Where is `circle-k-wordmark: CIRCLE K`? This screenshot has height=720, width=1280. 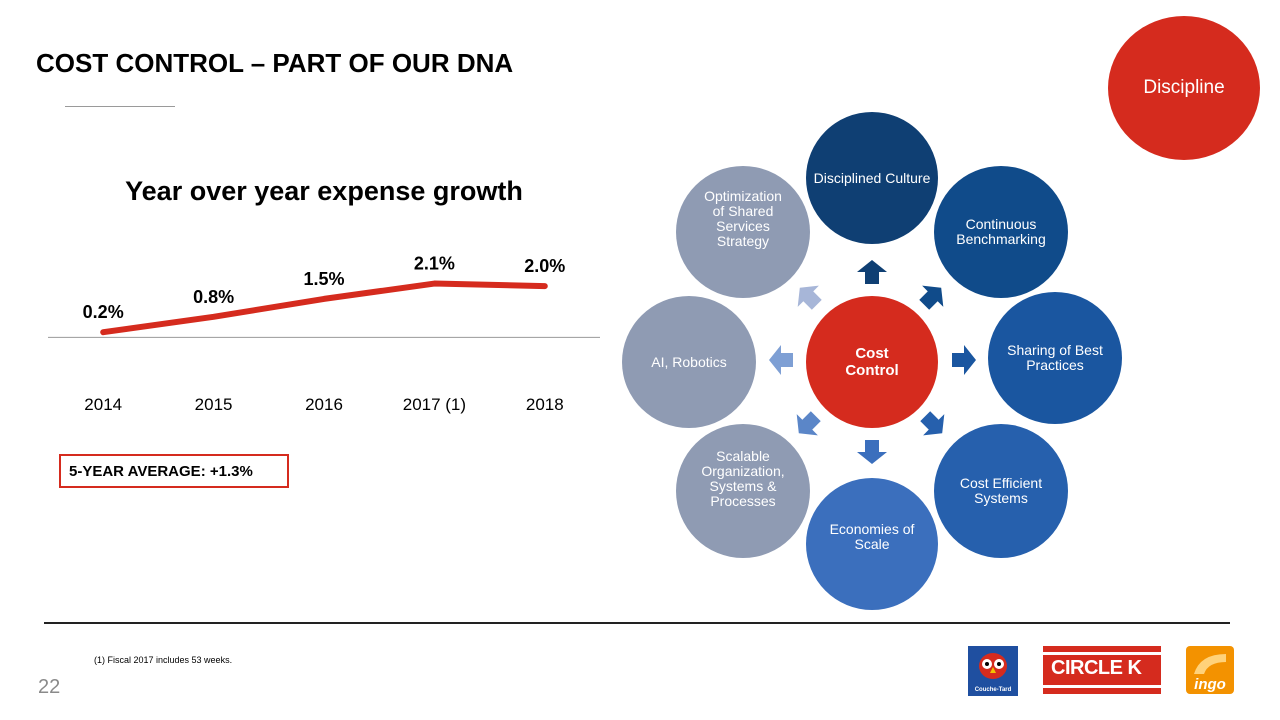
circle-k-wordmark: CIRCLE K is located at coordinates (1096, 668).